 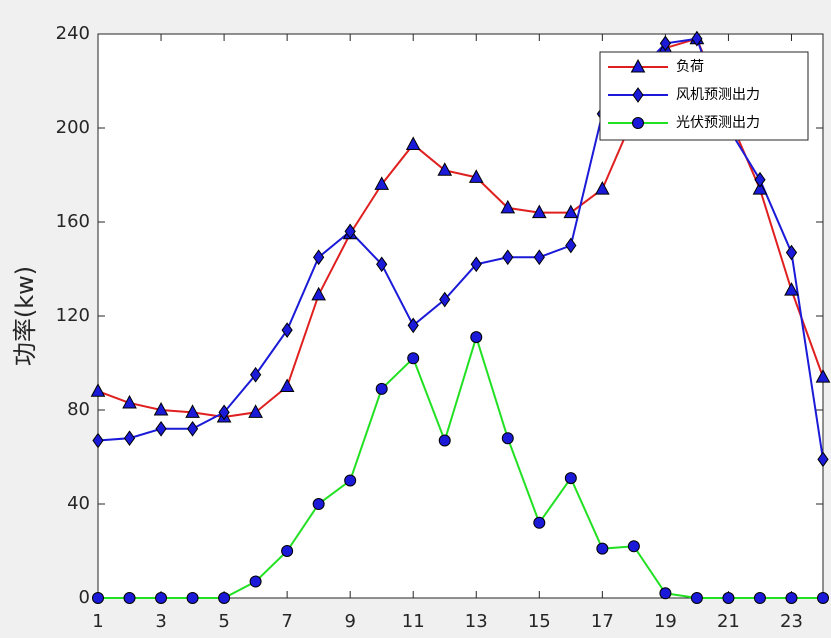 I want to click on x-tick-label: 1, so click(x=97, y=621).